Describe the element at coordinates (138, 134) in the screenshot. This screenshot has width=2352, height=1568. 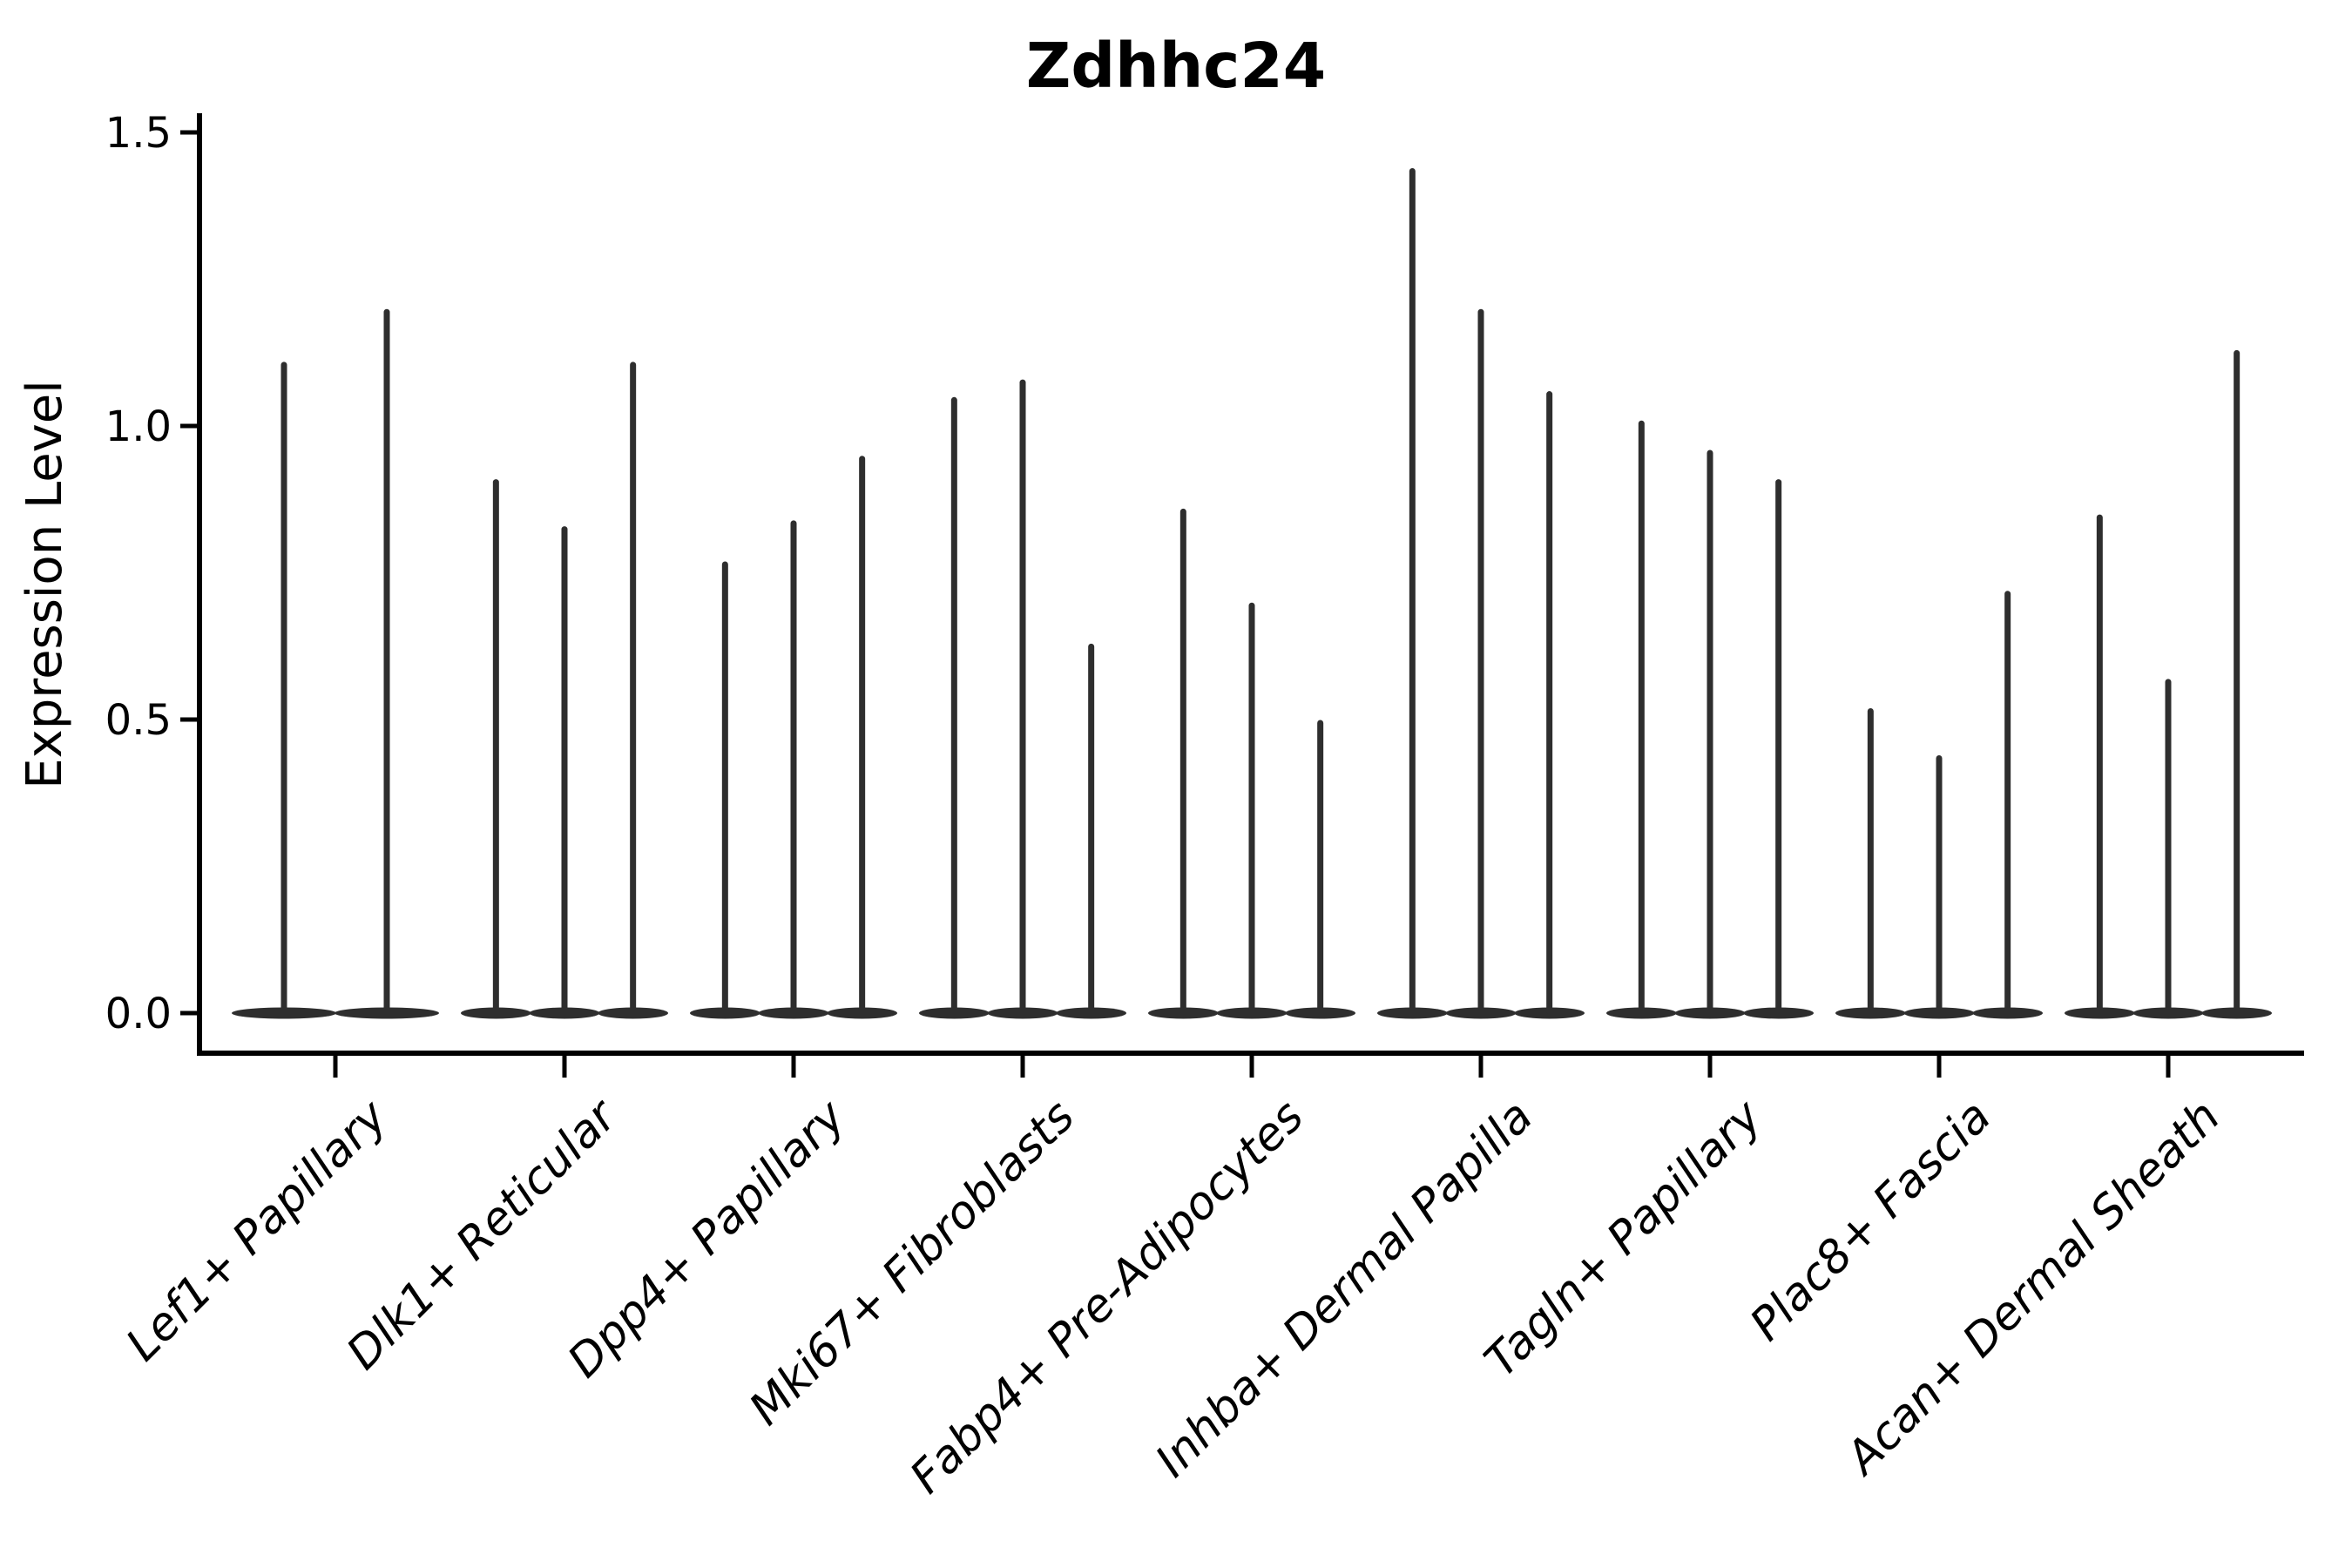
I see `y-tick-label: 1.5` at that location.